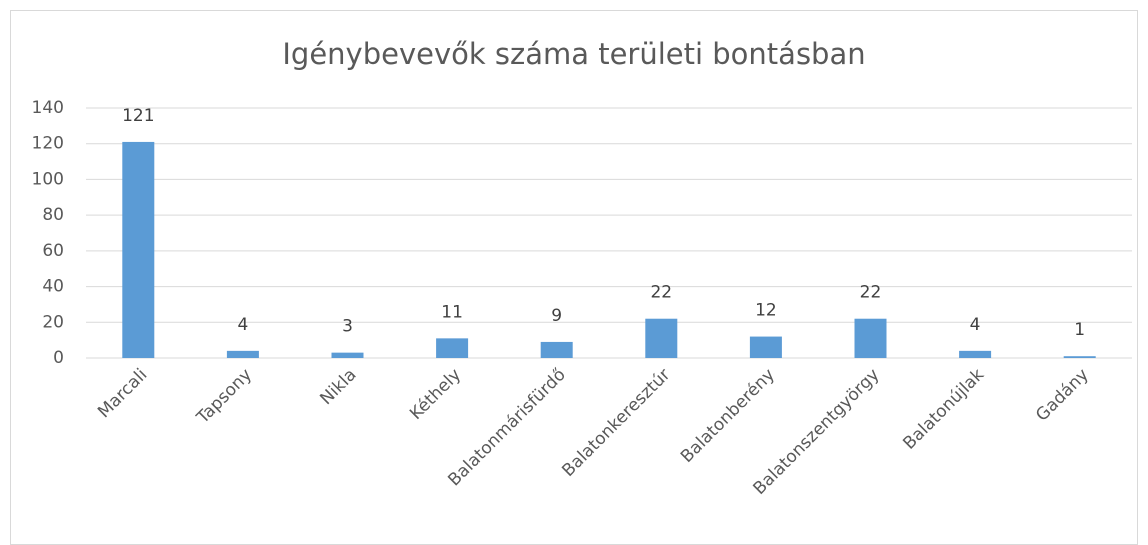  Describe the element at coordinates (138, 116) in the screenshot. I see `data-label: 121` at that location.